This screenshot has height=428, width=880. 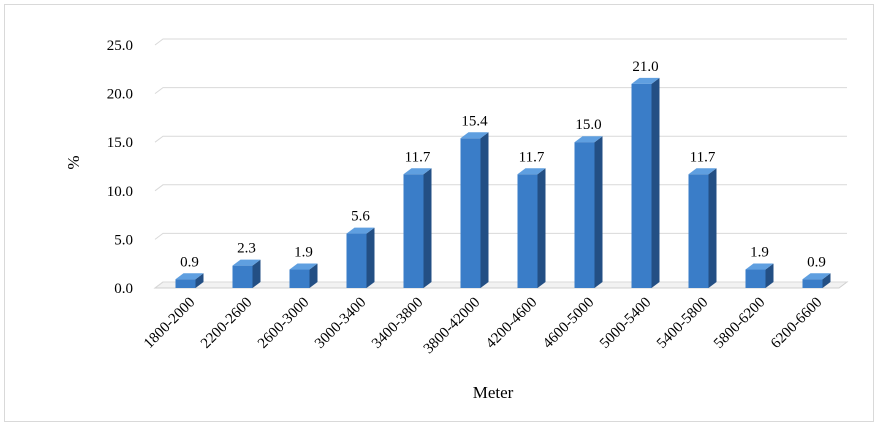 I want to click on x-tick-label: 4200-4600, so click(x=511, y=323).